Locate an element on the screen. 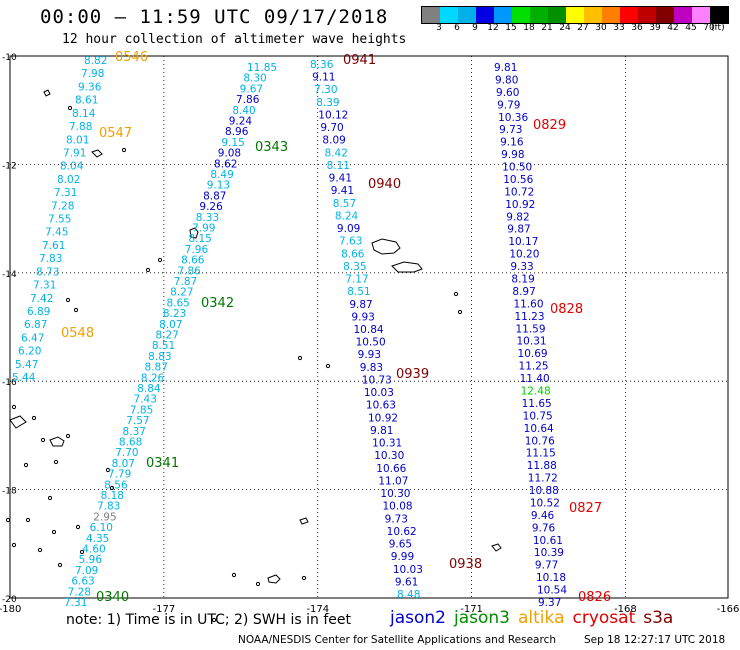 The height and width of the screenshot is (650, 740). wave-height-value: 10.31 is located at coordinates (387, 444).